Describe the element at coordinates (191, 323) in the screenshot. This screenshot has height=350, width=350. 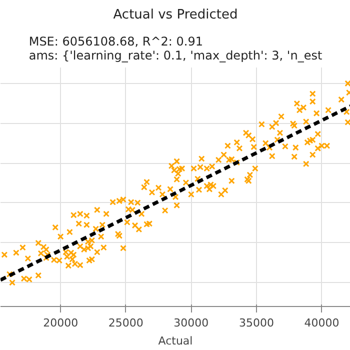
I see `x-tick-label: 30000` at that location.